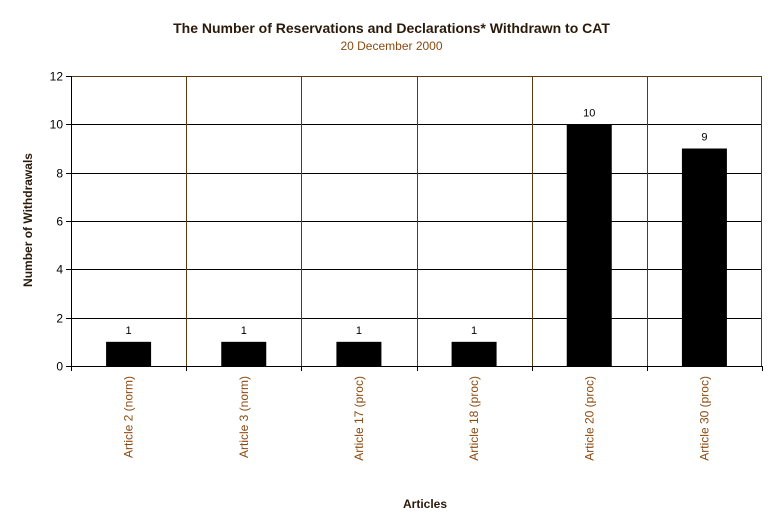 This screenshot has width=783, height=523. I want to click on x-category-label: Article 20 (proc), so click(589, 418).